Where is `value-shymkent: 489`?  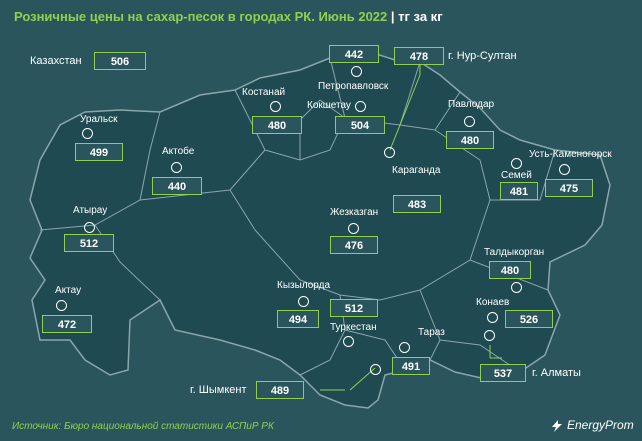
value-shymkent: 489 is located at coordinates (280, 390).